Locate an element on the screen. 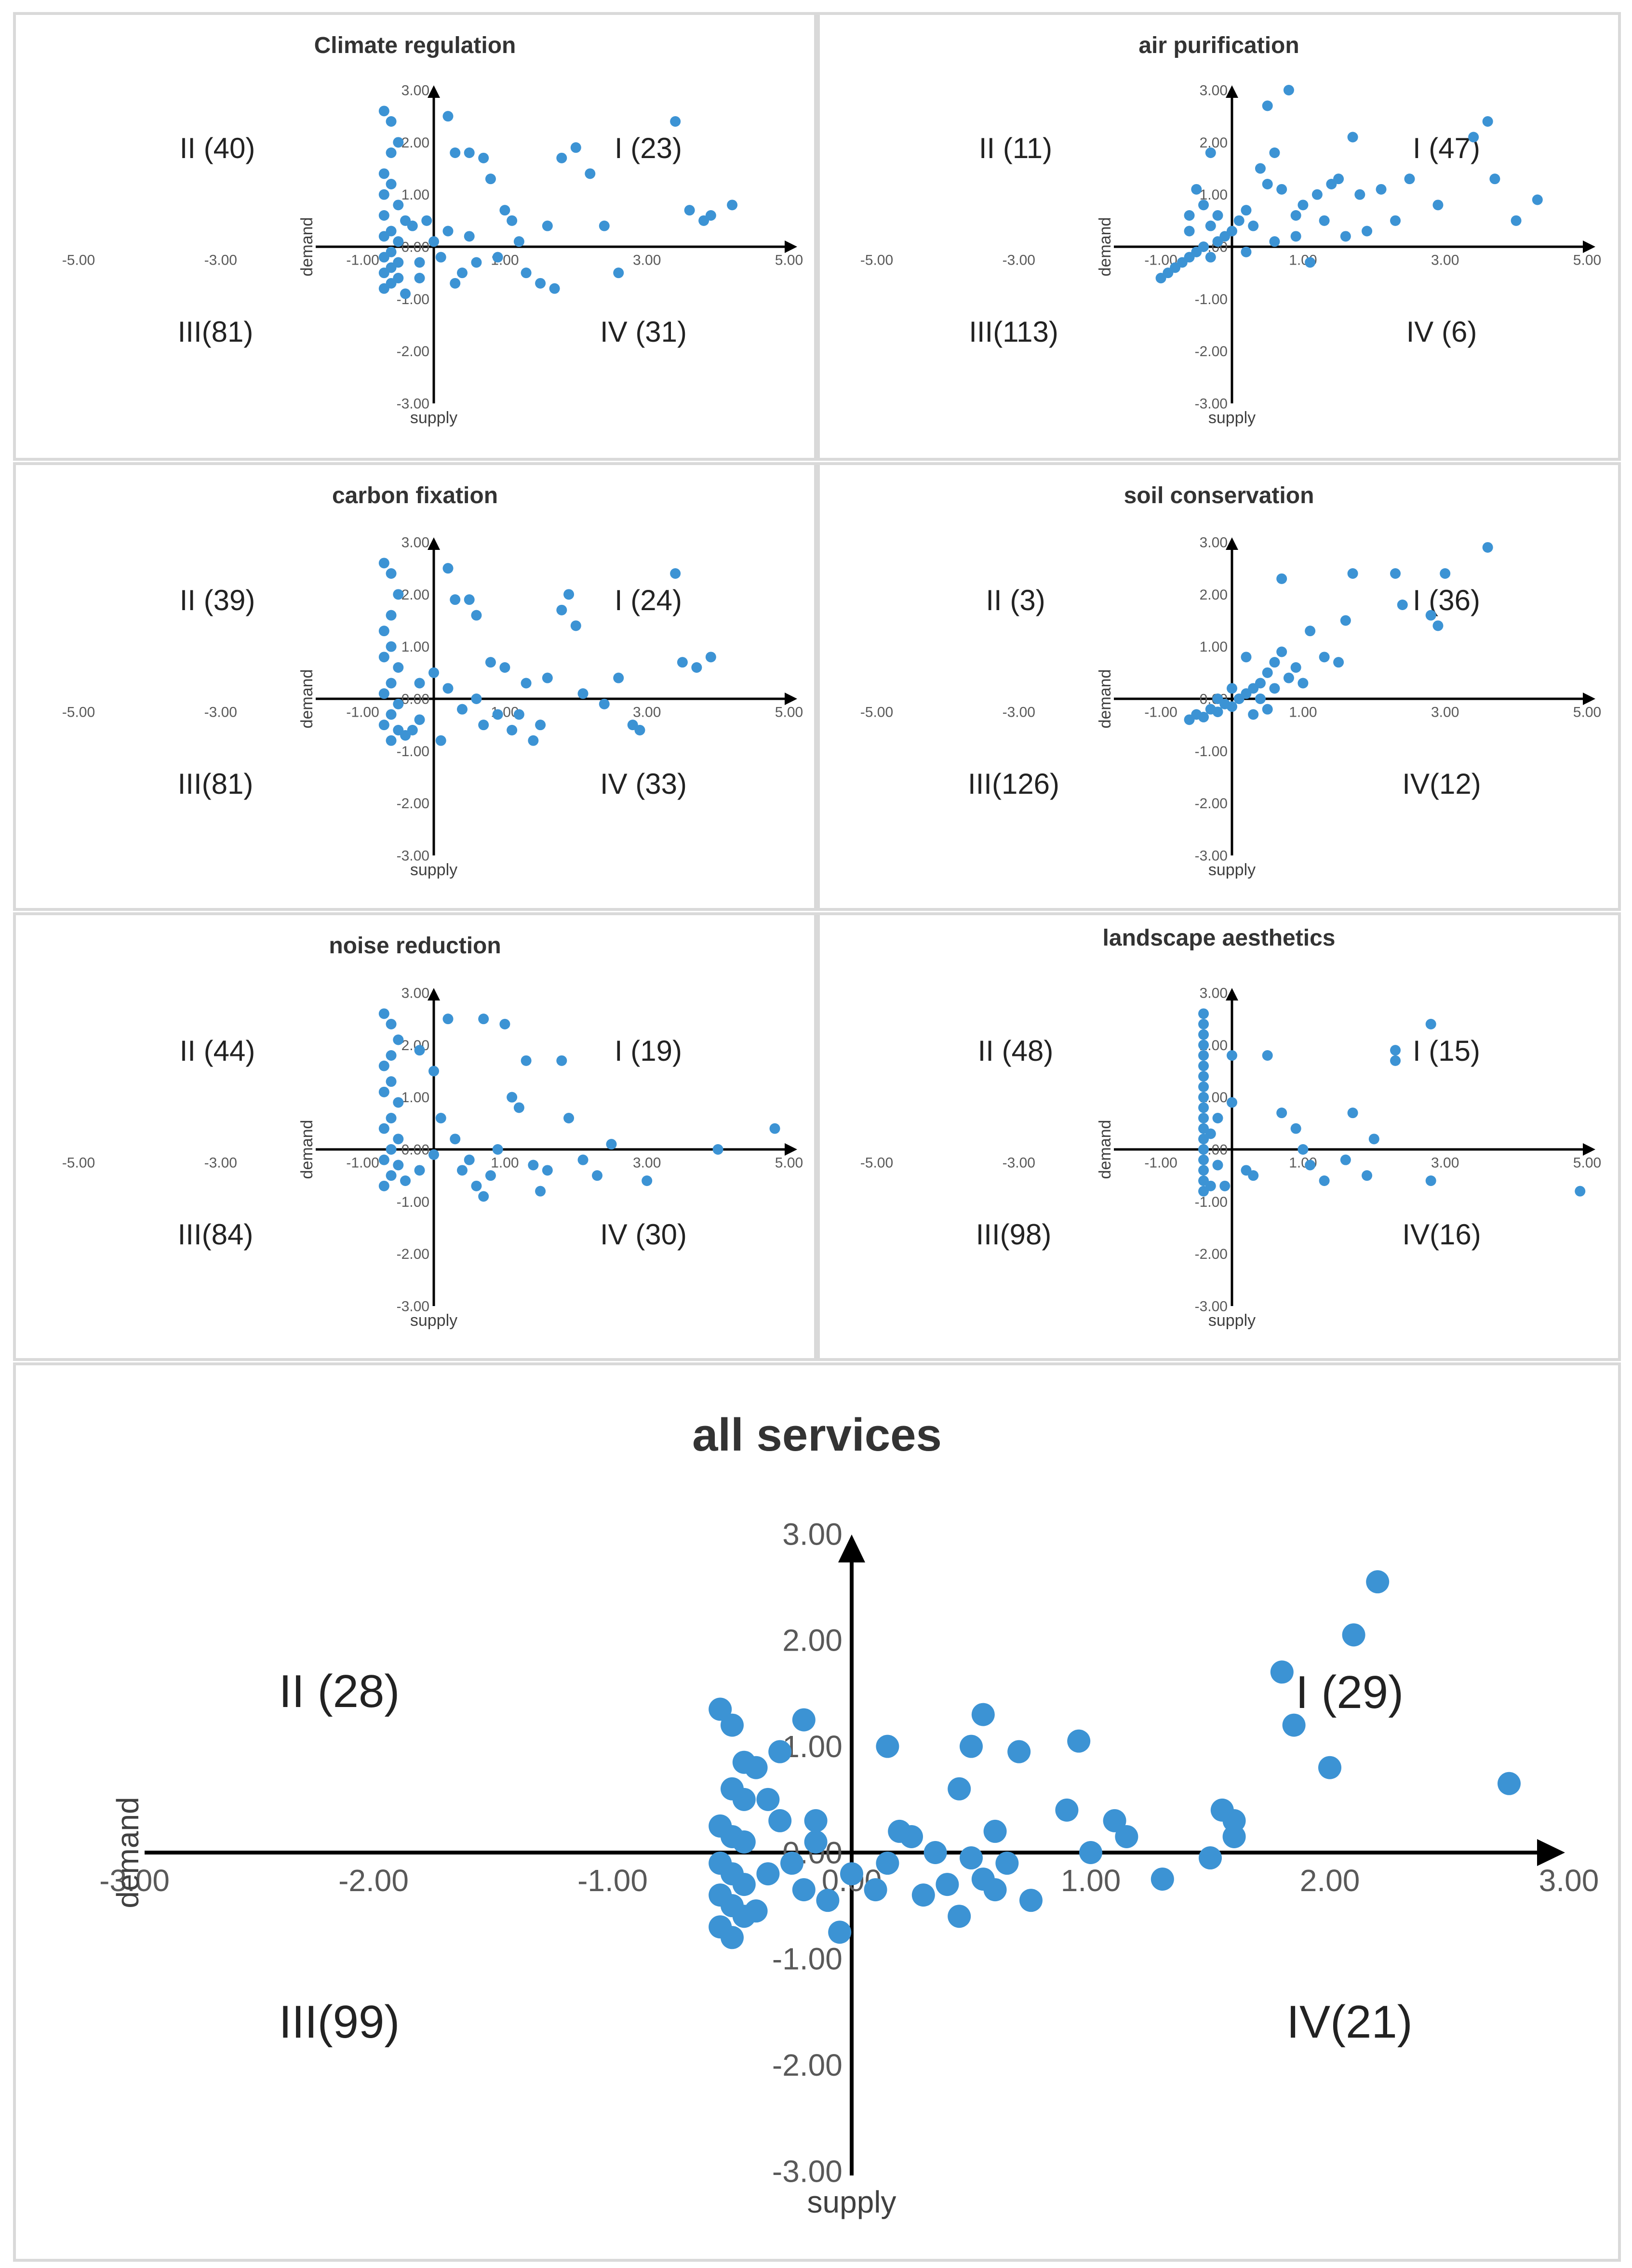 The height and width of the screenshot is (2268, 1632). x-axis-arrowhead is located at coordinates (1551, 1853).